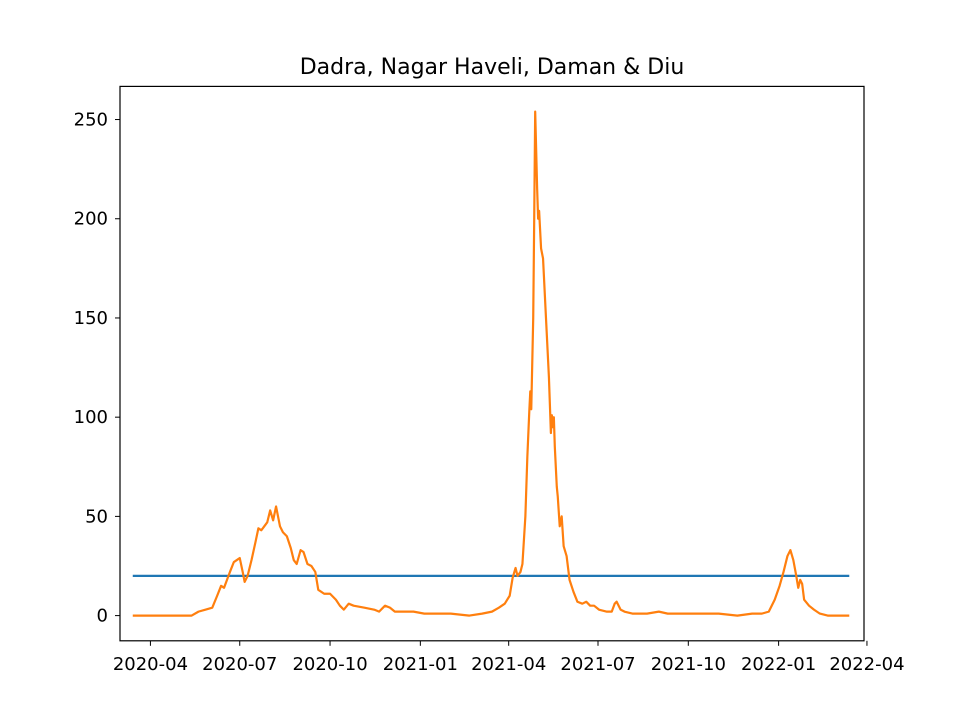  Describe the element at coordinates (508, 664) in the screenshot. I see `x-tick-label-4: 2021-04` at that location.